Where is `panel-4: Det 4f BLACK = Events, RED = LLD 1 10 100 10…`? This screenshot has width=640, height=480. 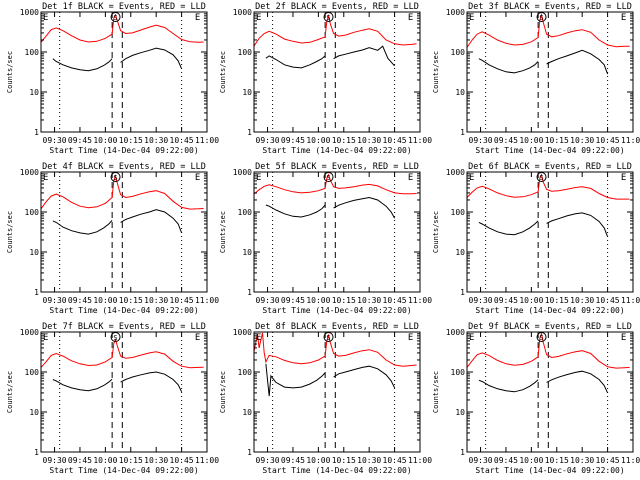 panel-4: Det 4f BLACK = Events, RED = LLD 1 10 100 10… is located at coordinates (112, 238).